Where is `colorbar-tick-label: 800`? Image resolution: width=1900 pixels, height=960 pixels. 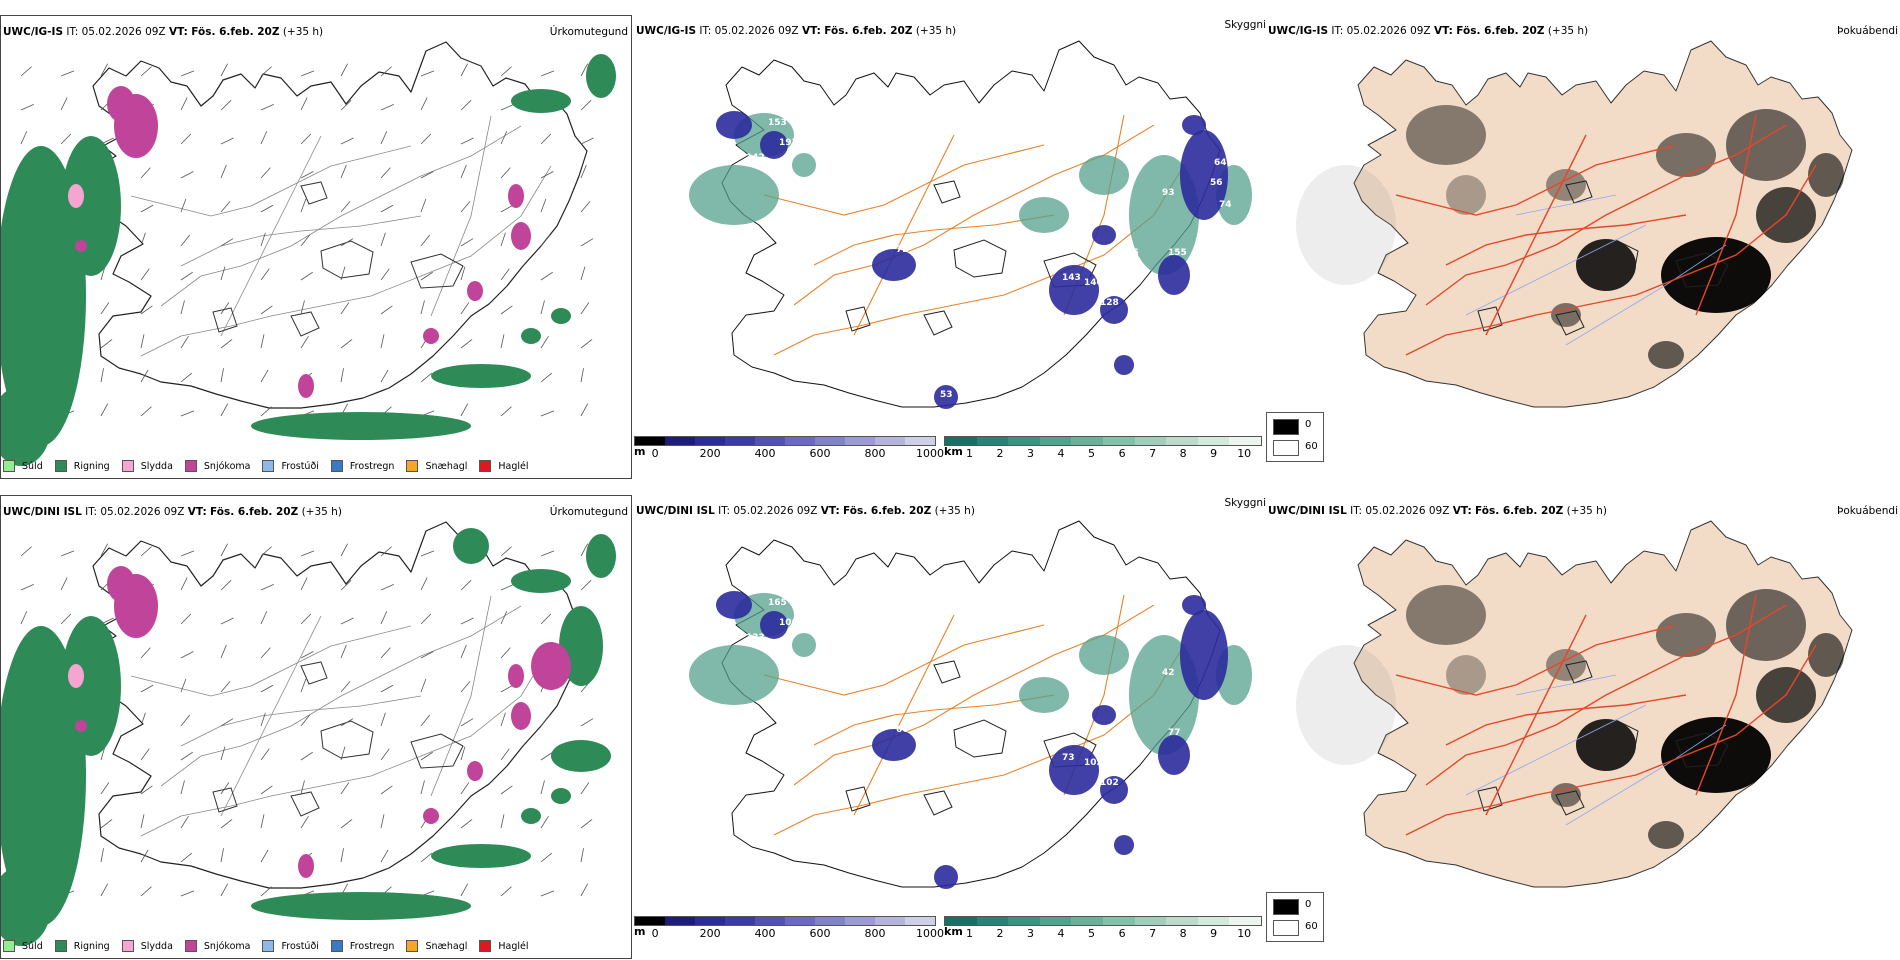
colorbar-tick-label: 800 is located at coordinates (875, 453).